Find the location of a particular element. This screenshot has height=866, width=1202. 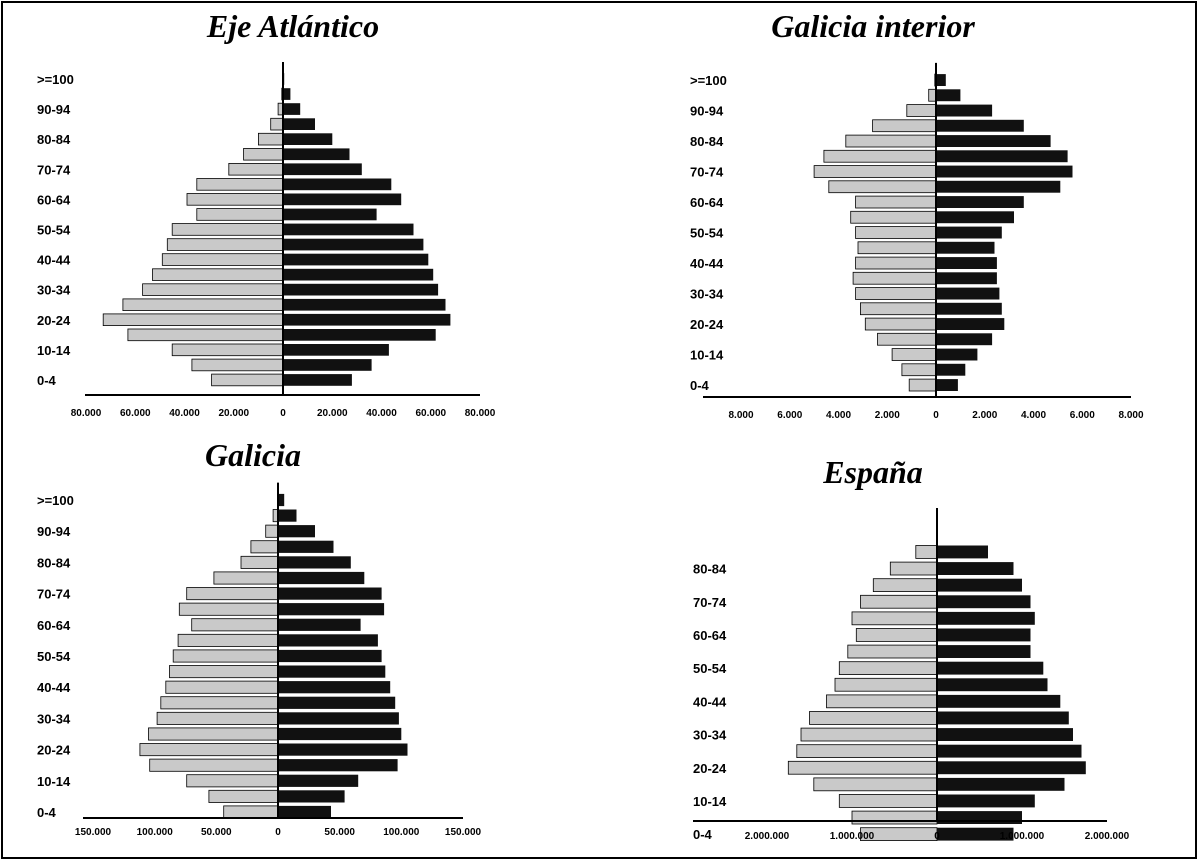

age-label: 30-34 is located at coordinates (707, 294).